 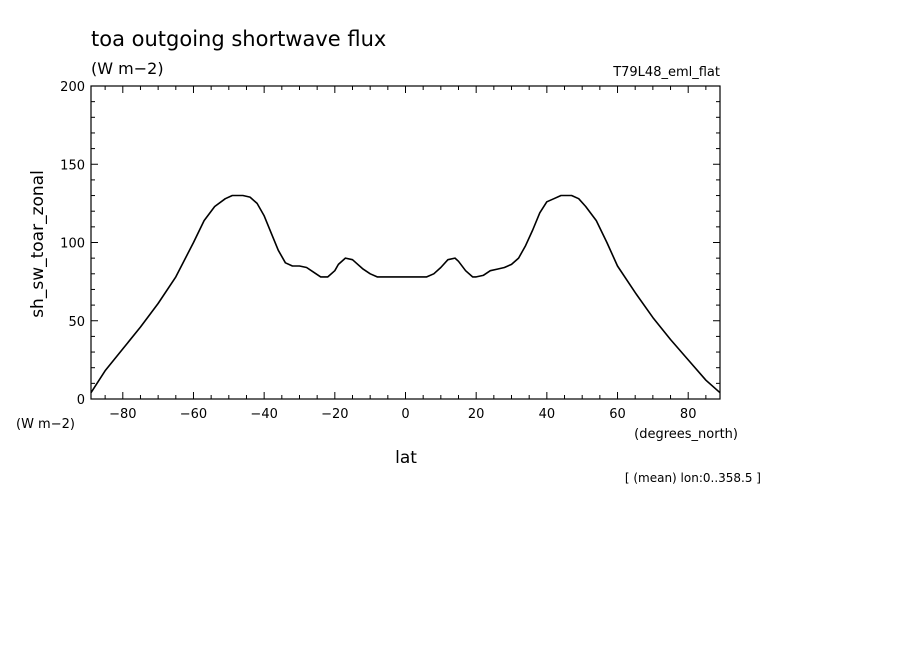 What do you see at coordinates (263, 414) in the screenshot?
I see `x-tick-label: −40` at bounding box center [263, 414].